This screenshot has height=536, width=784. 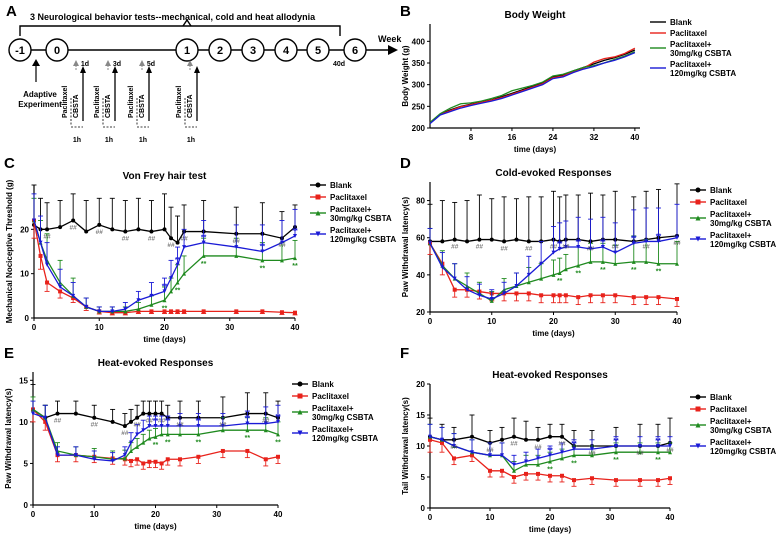 What do you see at coordinates (343, 417) in the screenshot?
I see `legend-label-low: 30mg/kg CSBTA` at bounding box center [343, 417].